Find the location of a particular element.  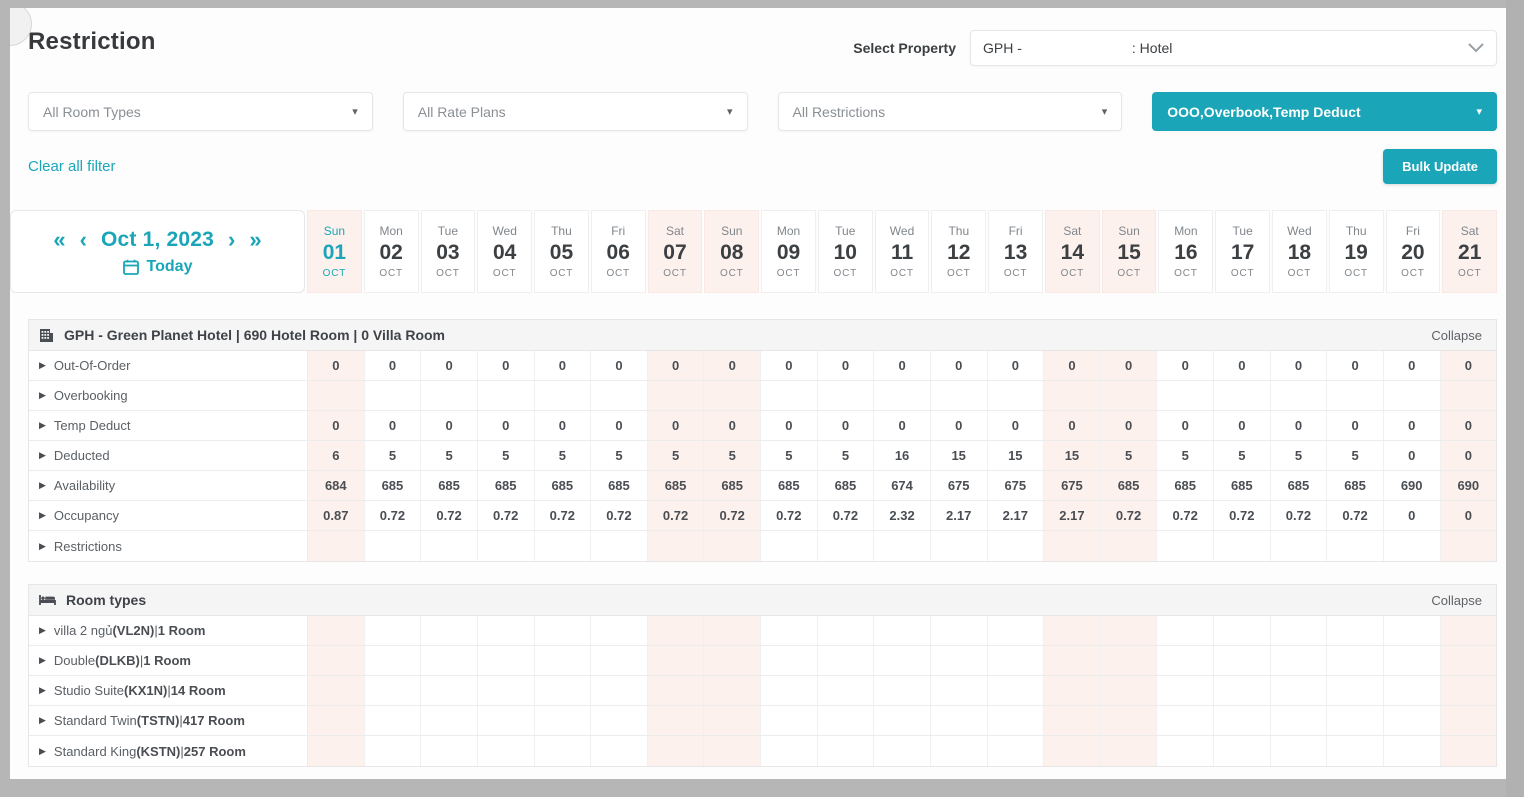

clear-all-filter-link: Clear all filter is located at coordinates (72, 166).